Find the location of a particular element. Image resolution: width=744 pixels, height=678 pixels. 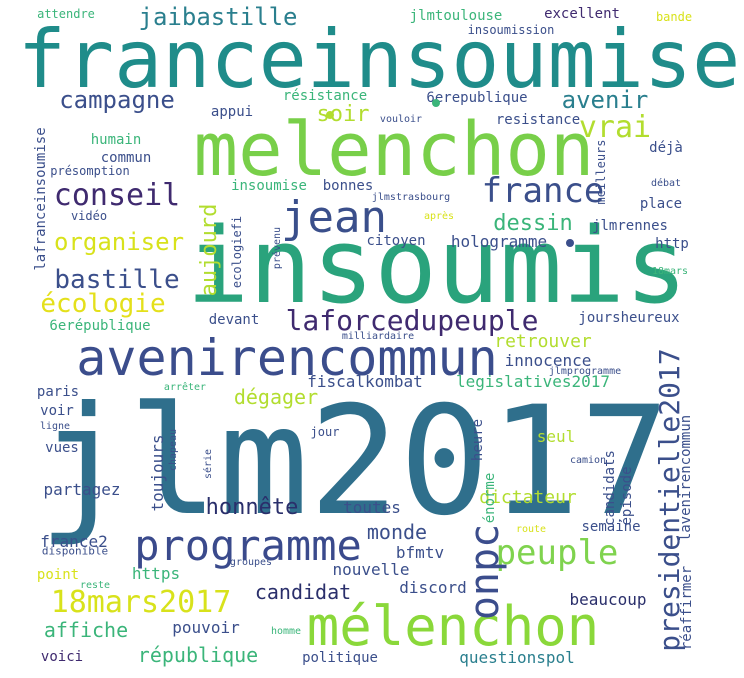

word-semaine: semaine is located at coordinates (611, 527).